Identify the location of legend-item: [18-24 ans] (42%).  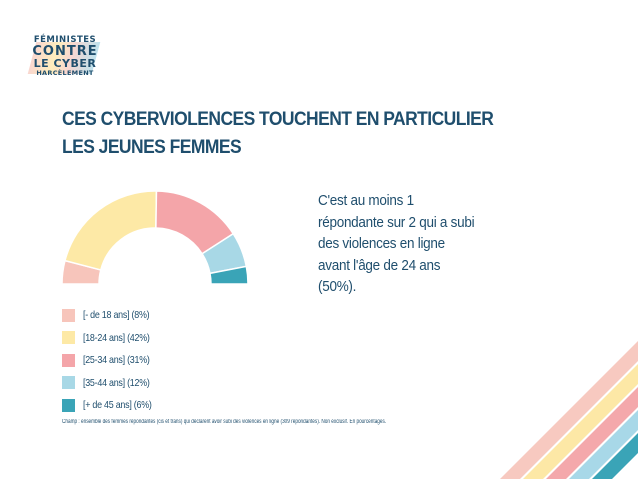
(113, 338).